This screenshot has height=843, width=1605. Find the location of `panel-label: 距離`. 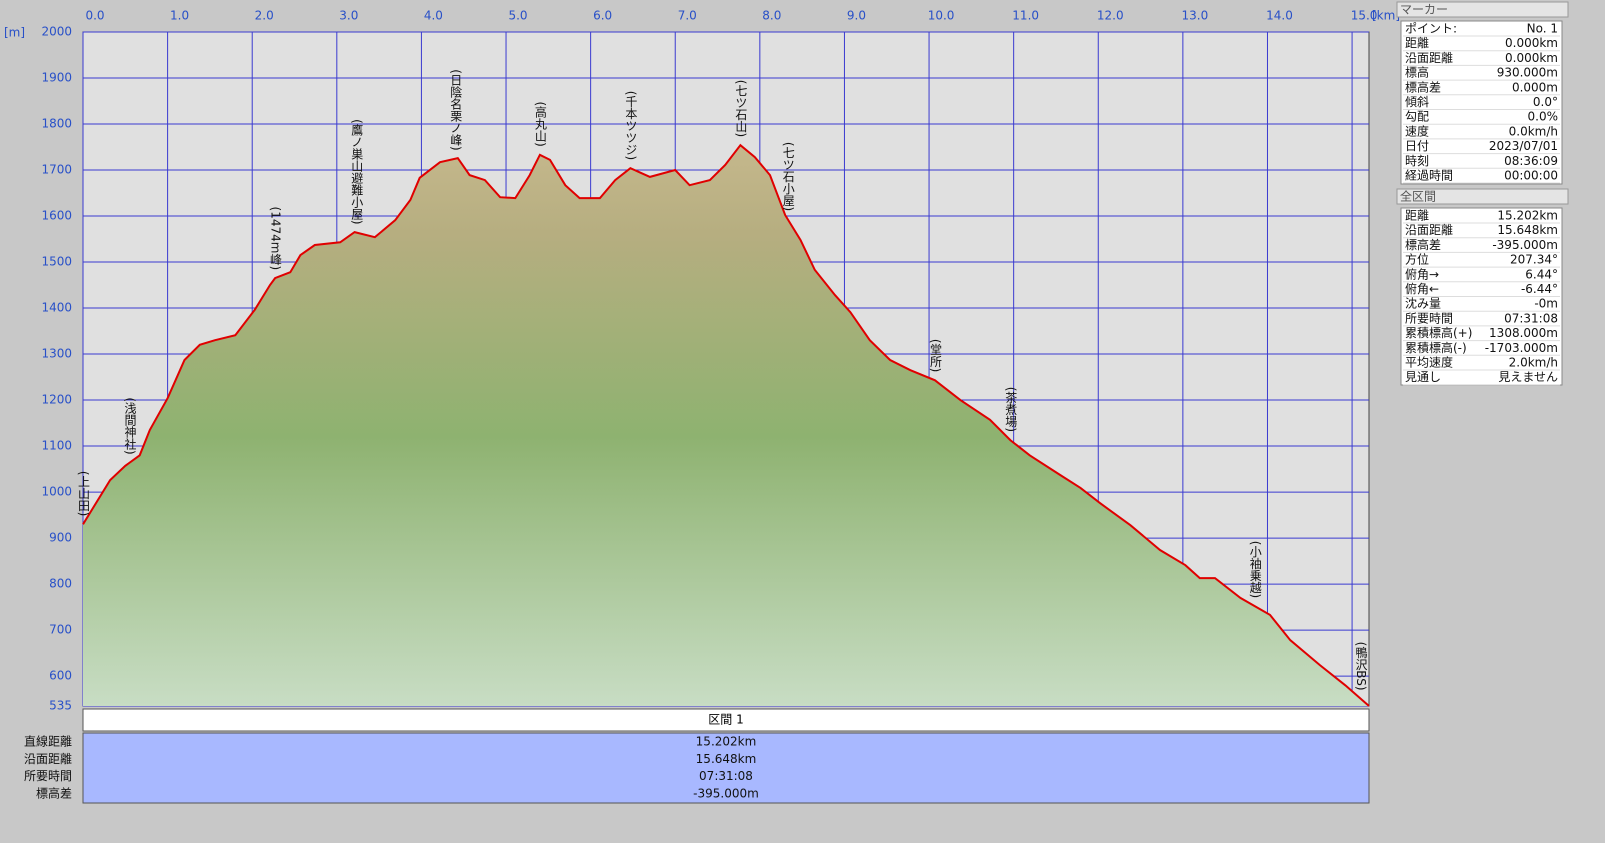

panel-label: 距離 is located at coordinates (1417, 216).